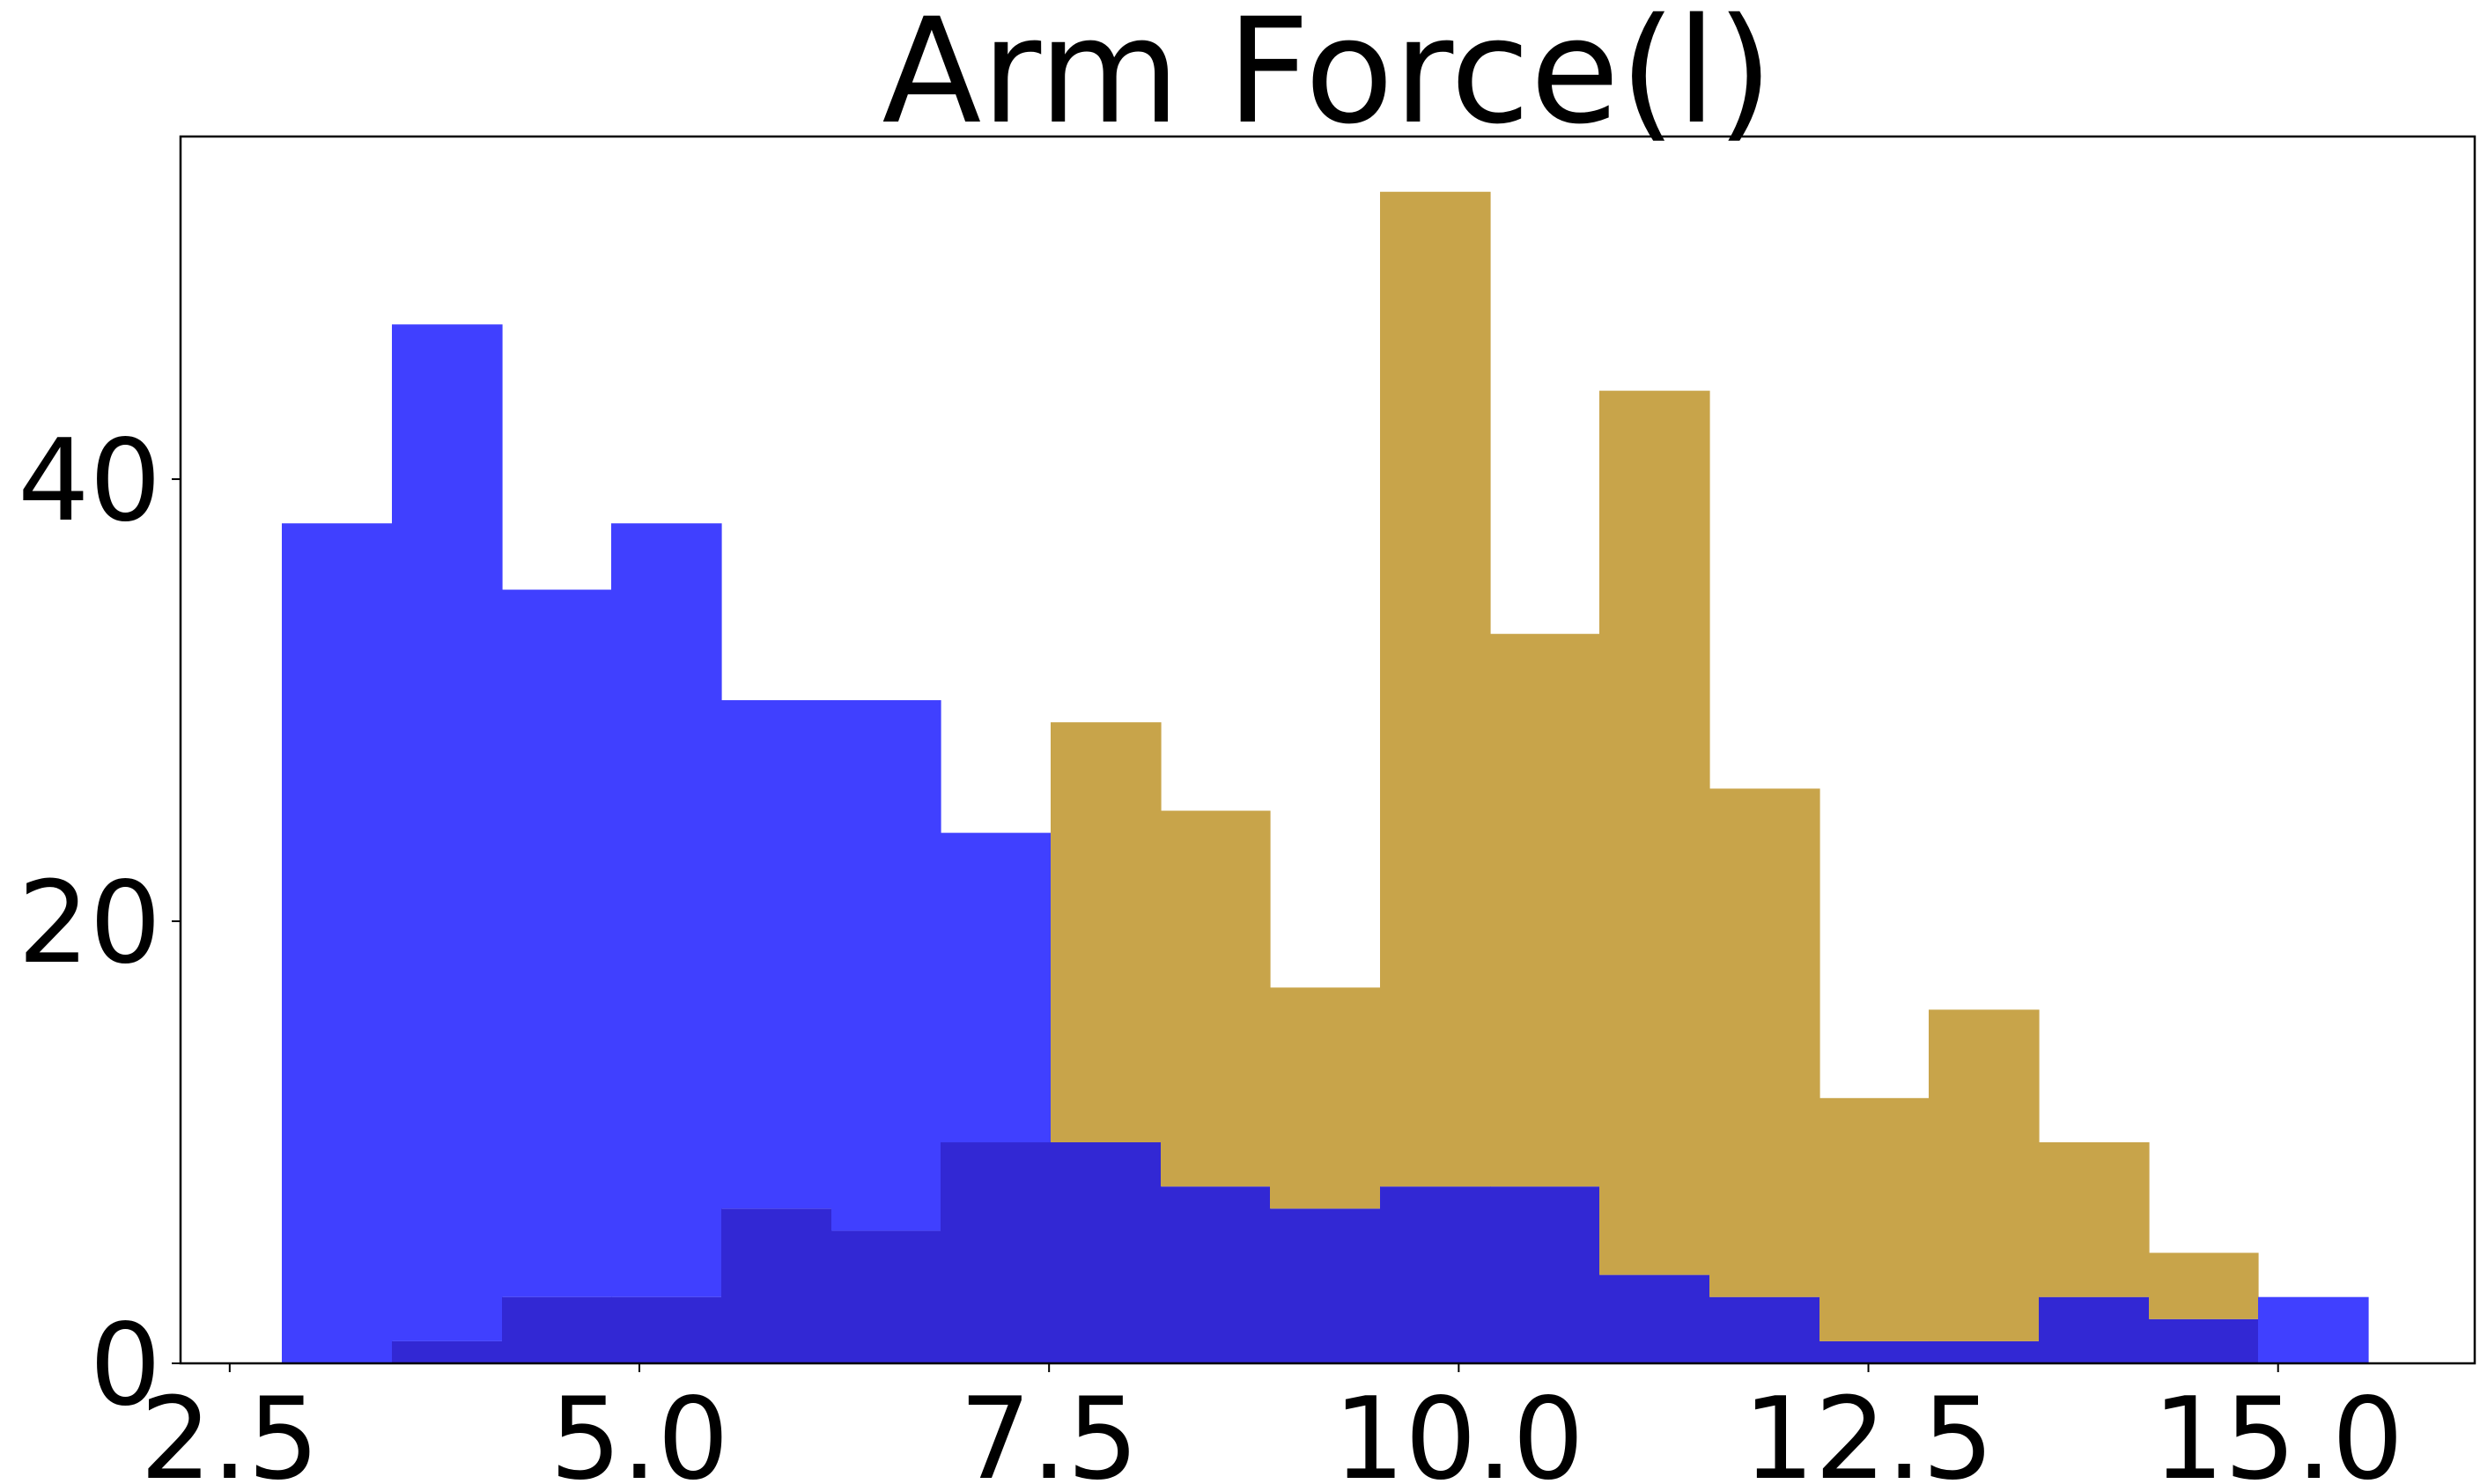 The height and width of the screenshot is (1484, 2480). I want to click on y-tick-label: 0, so click(125, 1365).